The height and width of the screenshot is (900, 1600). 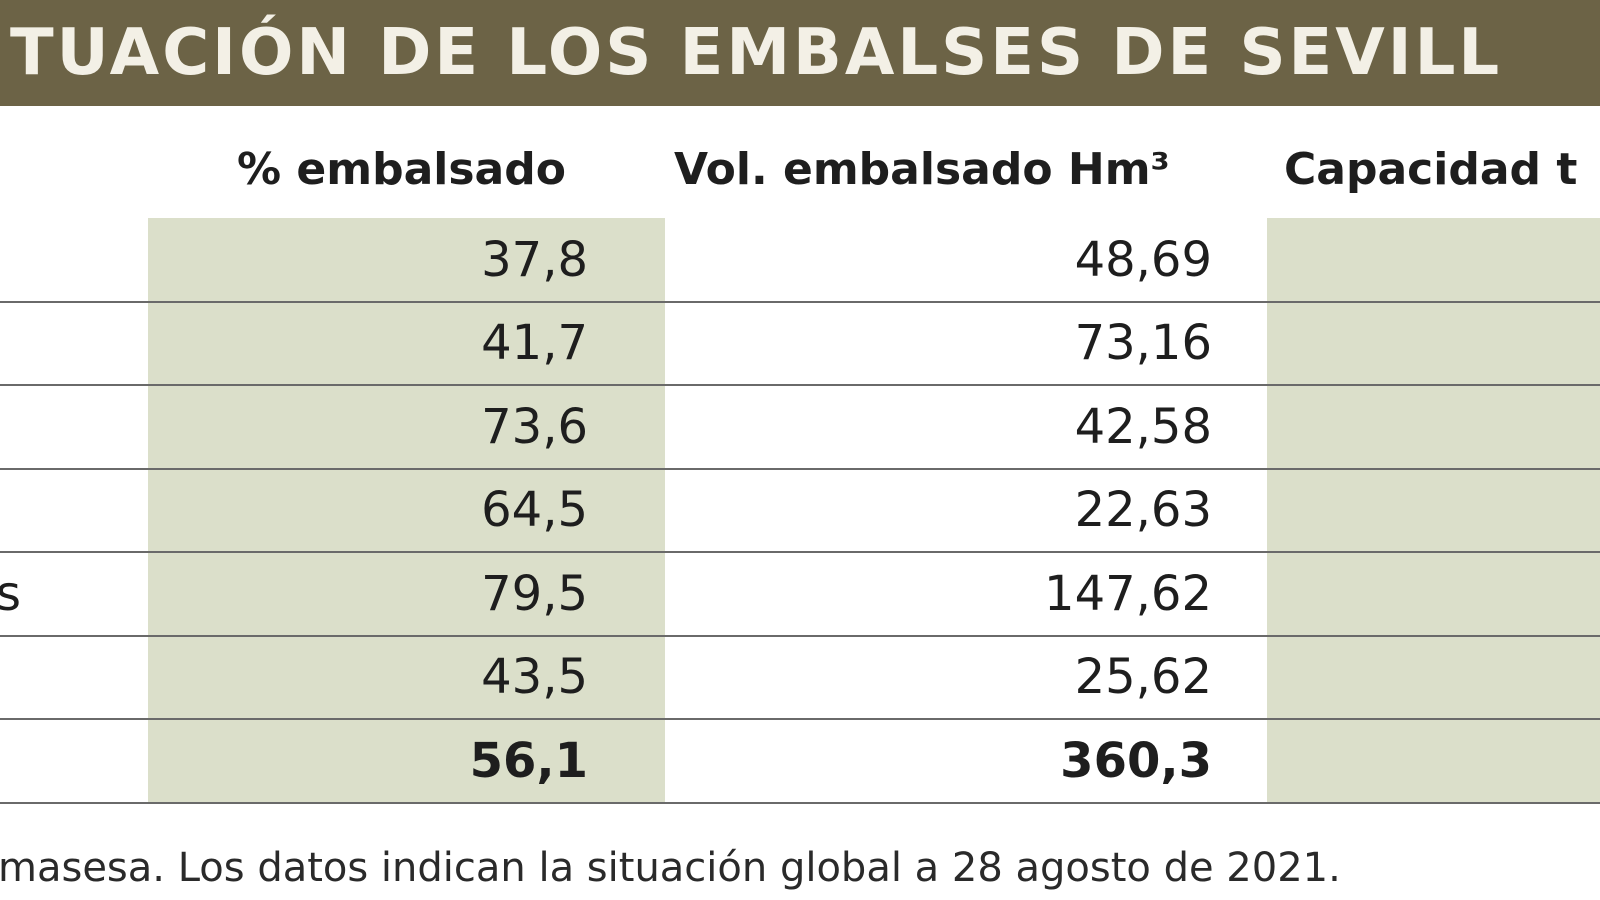 What do you see at coordinates (534, 426) in the screenshot?
I see `cell: 73,6` at bounding box center [534, 426].